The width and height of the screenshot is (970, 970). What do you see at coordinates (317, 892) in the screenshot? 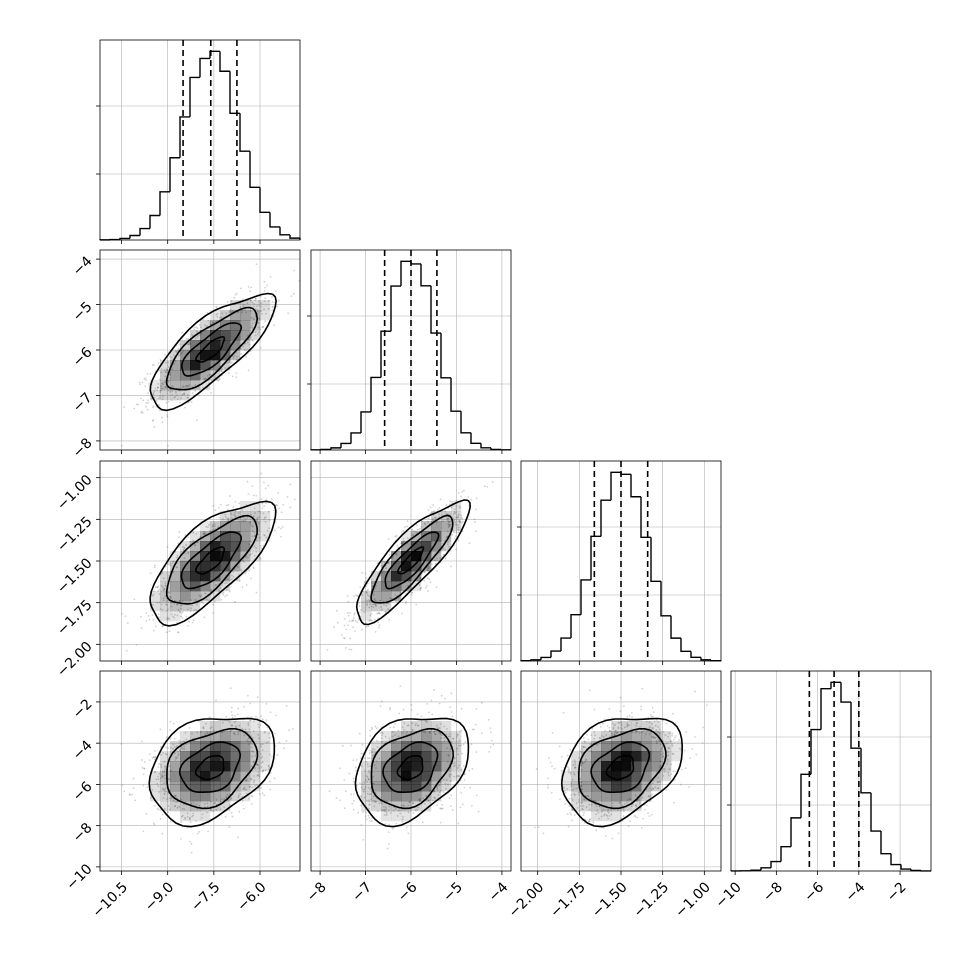
I see `xtick-label-1-0: −8` at bounding box center [317, 892].